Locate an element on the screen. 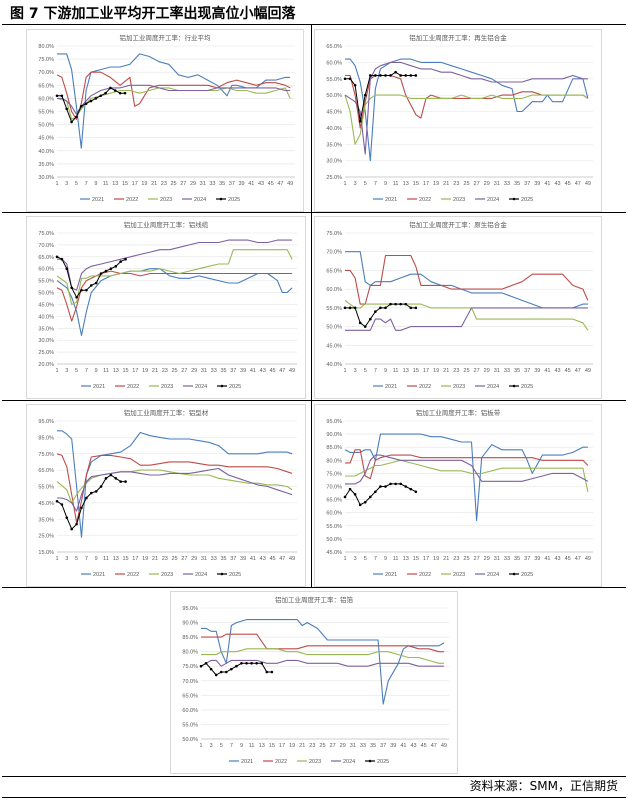 The height and width of the screenshot is (801, 628). chart-1-xtick-label: 31 is located at coordinates (497, 184).